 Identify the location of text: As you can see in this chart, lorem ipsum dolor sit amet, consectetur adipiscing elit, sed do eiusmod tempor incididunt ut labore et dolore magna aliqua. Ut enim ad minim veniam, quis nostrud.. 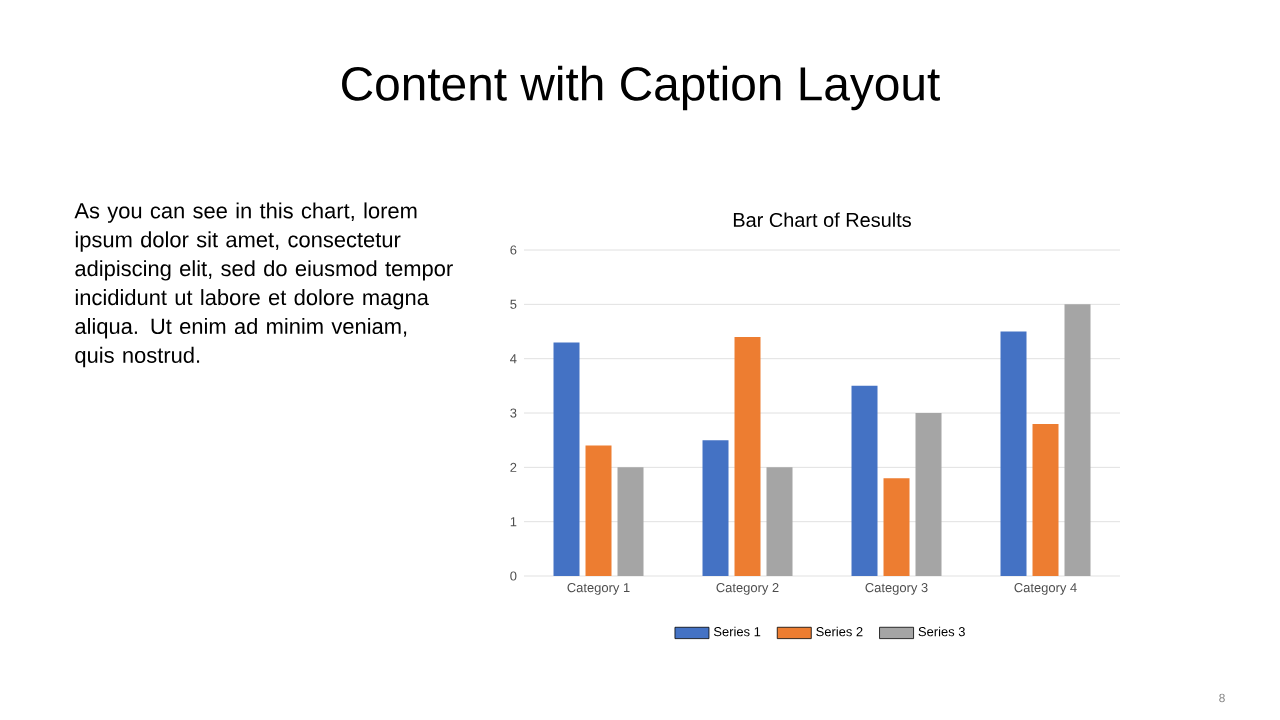
(263, 285).